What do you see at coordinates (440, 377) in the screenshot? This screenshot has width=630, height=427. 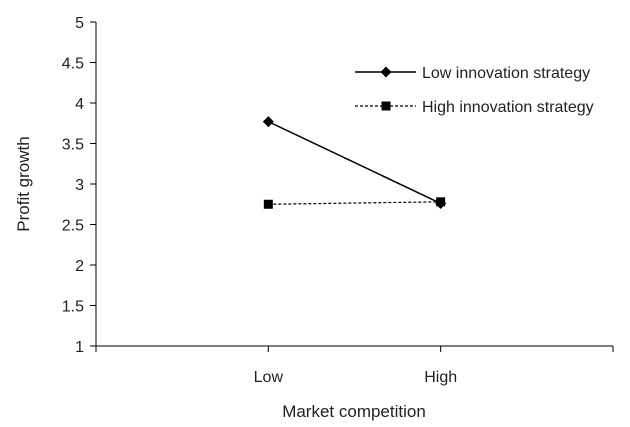 I see `x-tick-label: High` at bounding box center [440, 377].